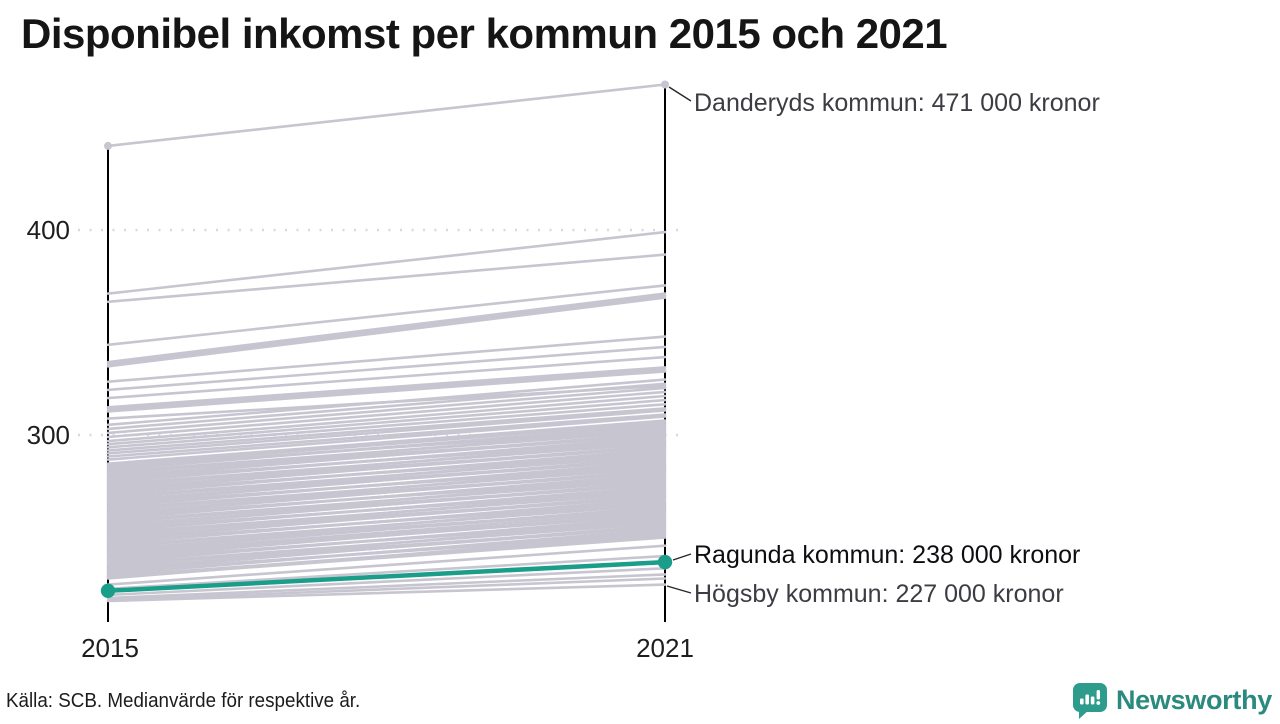 This screenshot has height=724, width=1280. I want to click on newsworthy-logo-text: Newsworthy, so click(1193, 700).